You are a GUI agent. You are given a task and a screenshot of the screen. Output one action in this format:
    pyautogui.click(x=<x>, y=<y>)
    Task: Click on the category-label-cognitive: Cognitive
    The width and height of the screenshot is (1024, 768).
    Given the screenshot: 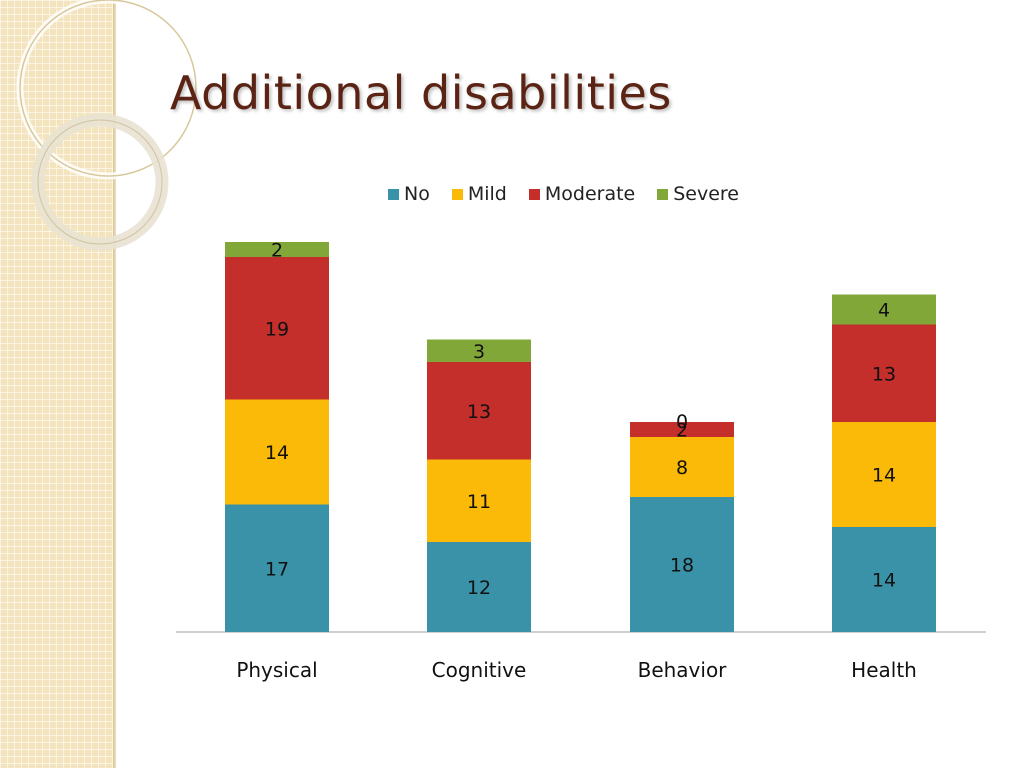 What is the action you would take?
    pyautogui.click(x=479, y=670)
    